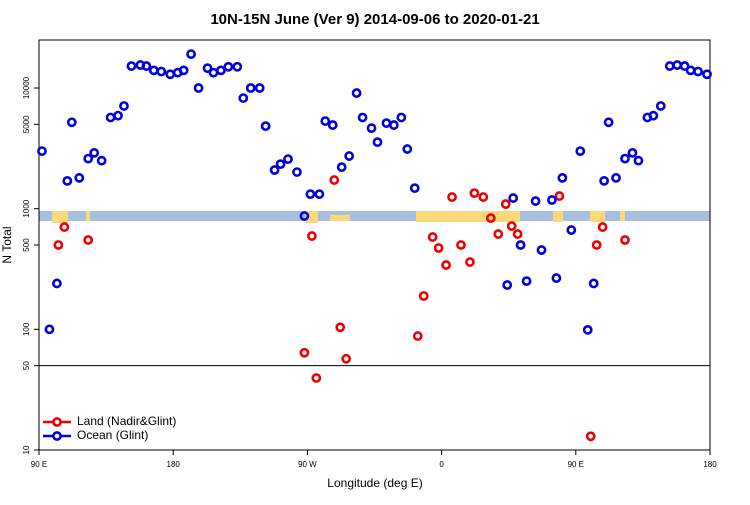  What do you see at coordinates (441, 464) in the screenshot?
I see `x-tick-label: 0` at bounding box center [441, 464].